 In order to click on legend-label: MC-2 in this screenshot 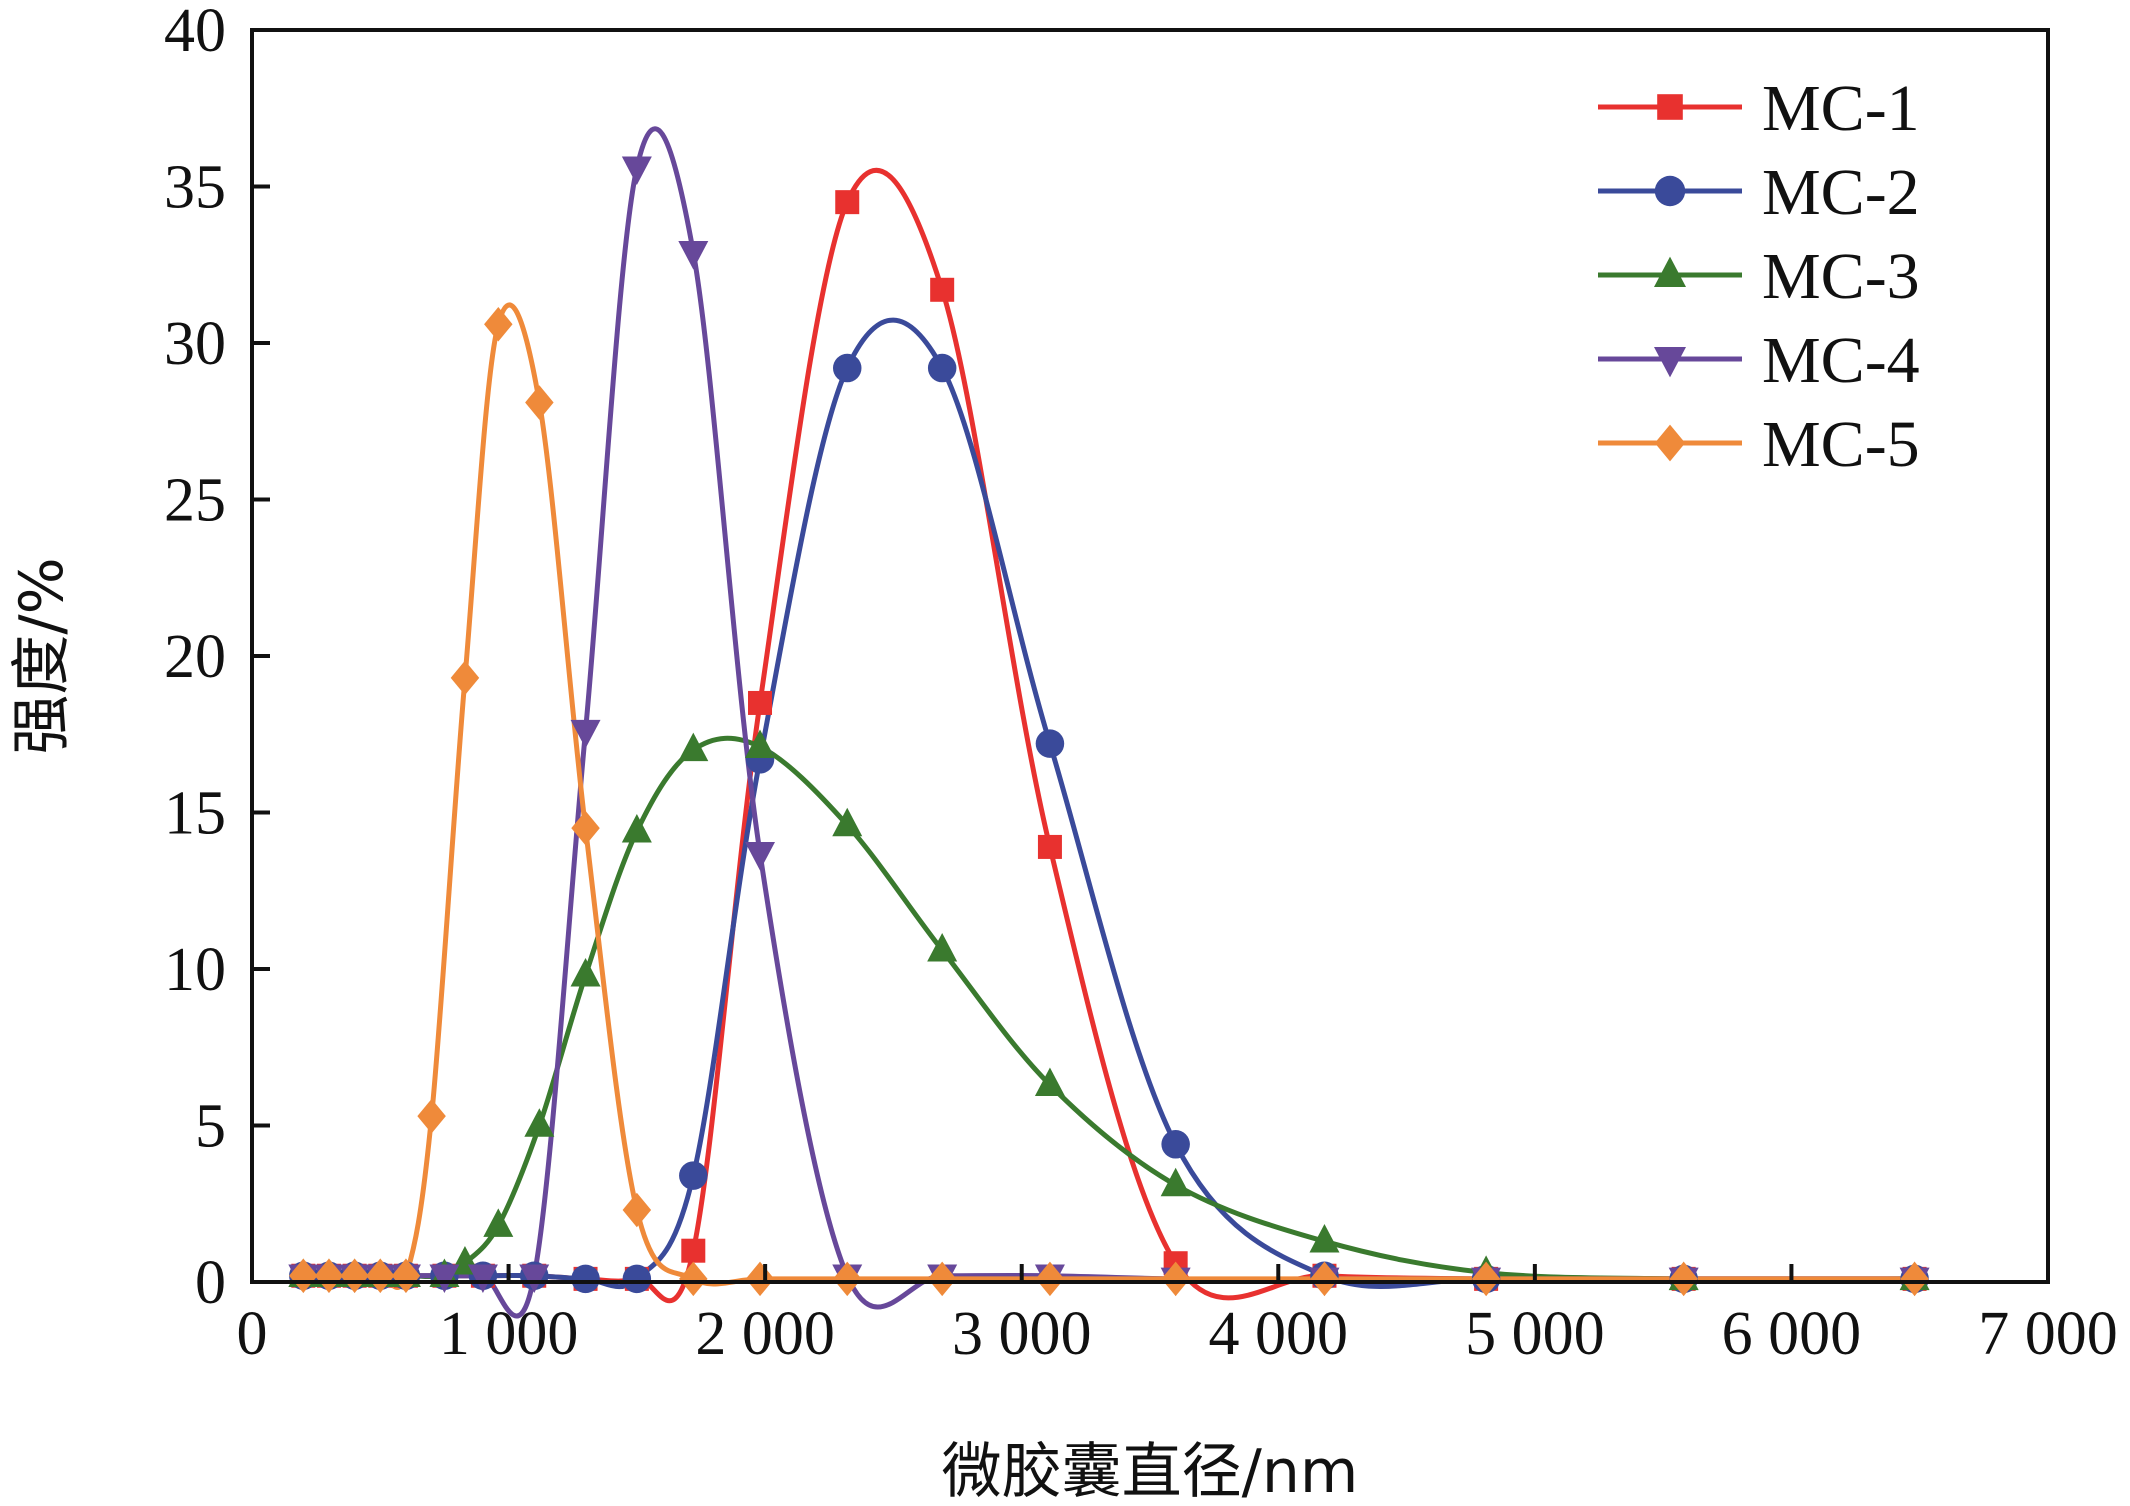, I will do `click(1841, 192)`.